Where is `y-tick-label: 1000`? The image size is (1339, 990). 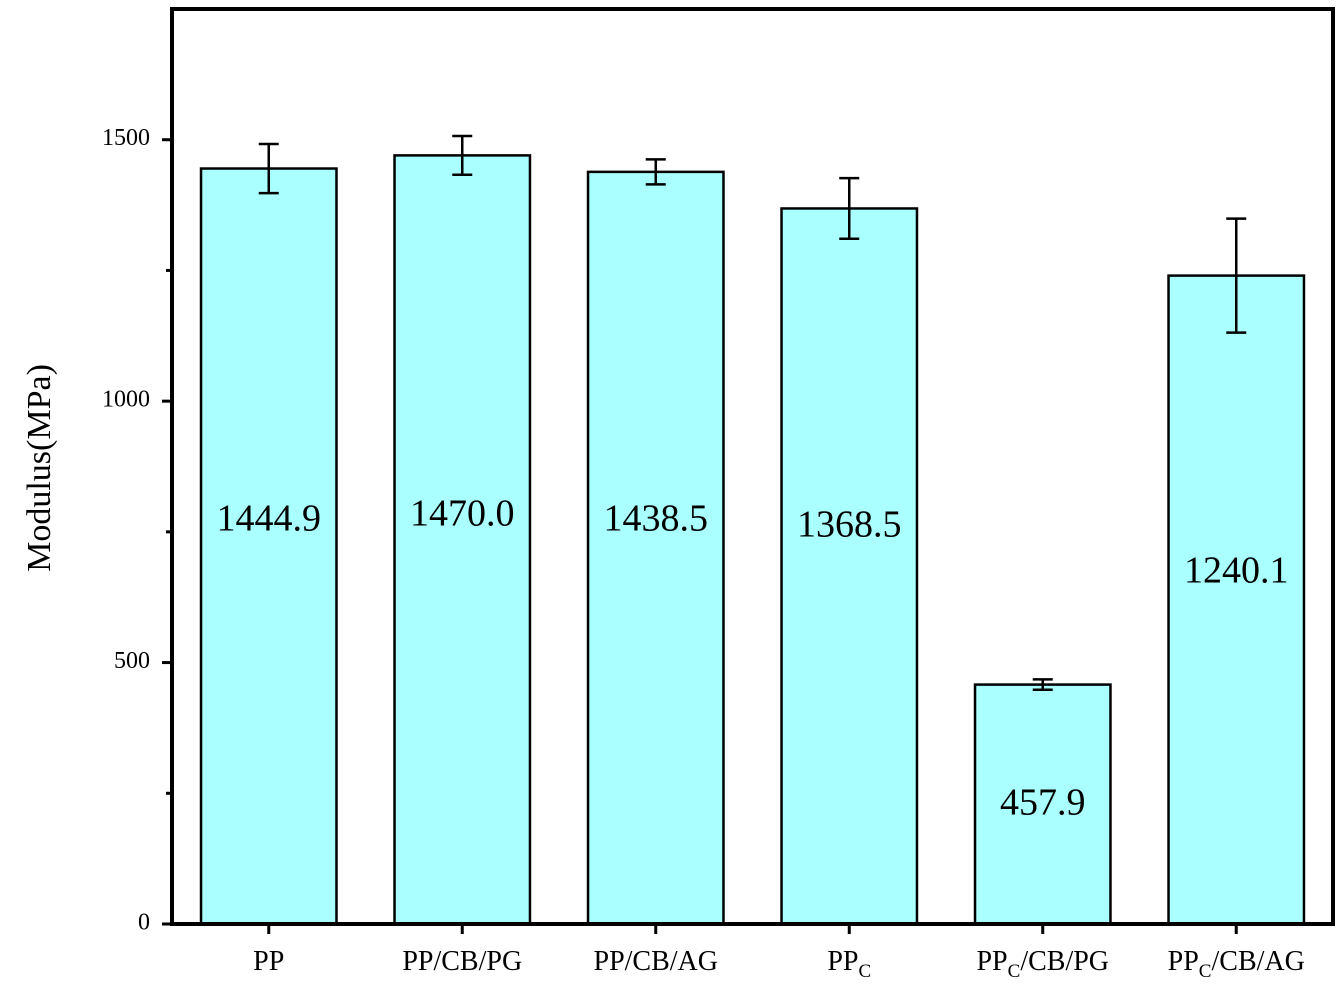
y-tick-label: 1000 is located at coordinates (126, 400).